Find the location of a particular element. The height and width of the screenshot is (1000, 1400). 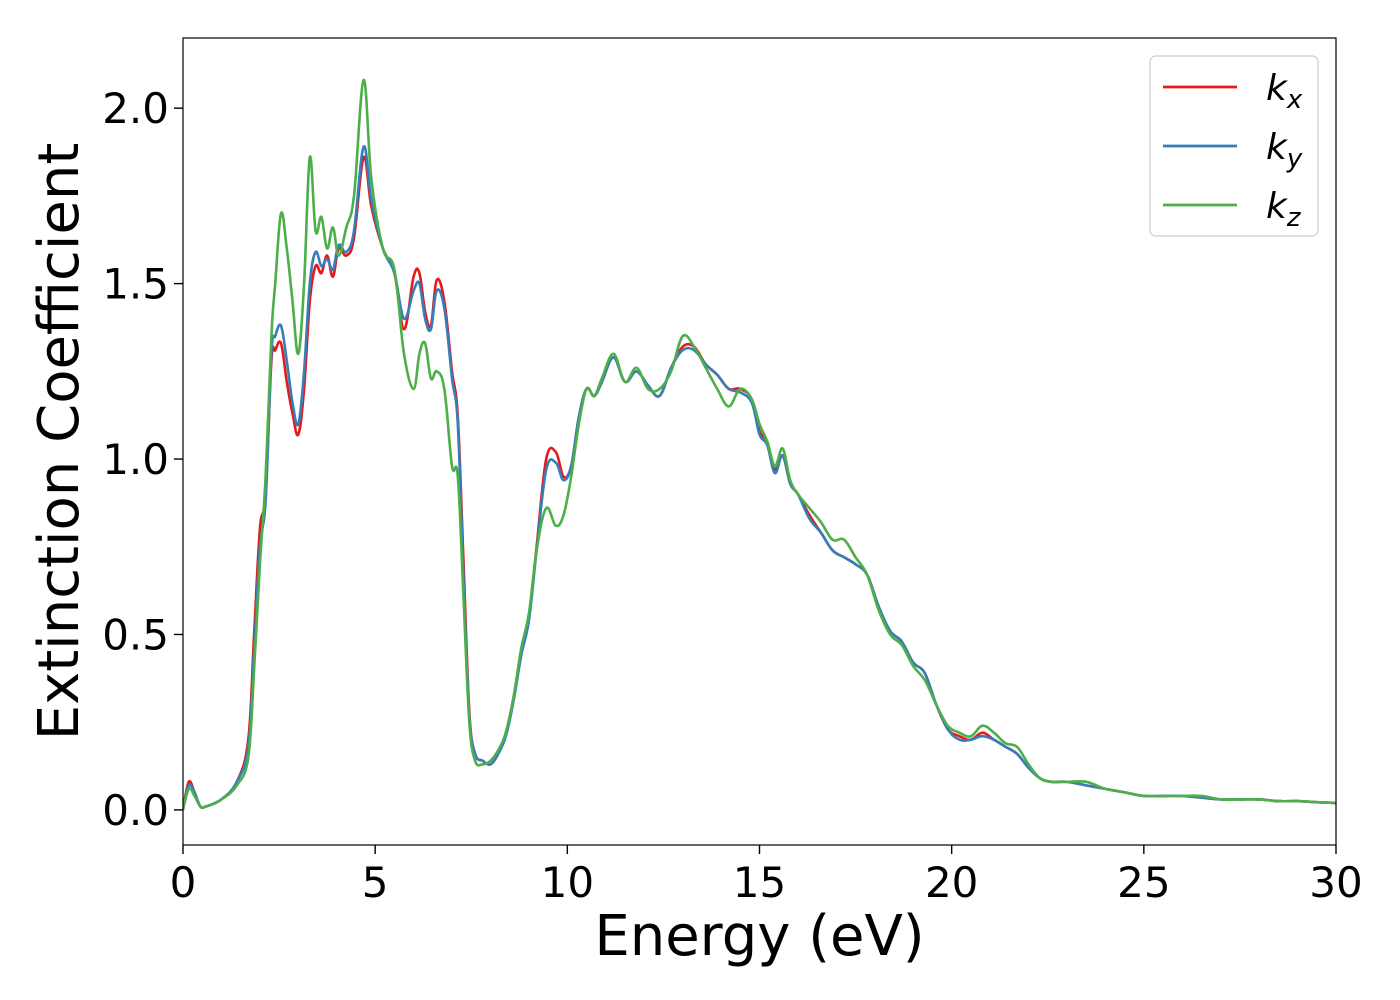

legend-label-y: ky is located at coordinates (1284, 150).